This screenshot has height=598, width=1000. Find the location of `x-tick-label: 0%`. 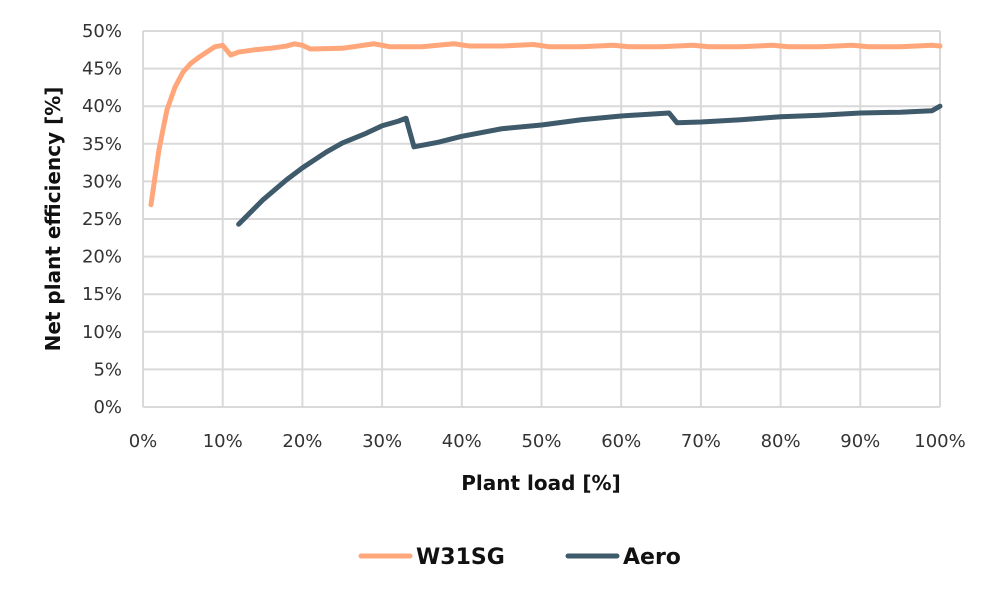

x-tick-label: 0% is located at coordinates (143, 441).